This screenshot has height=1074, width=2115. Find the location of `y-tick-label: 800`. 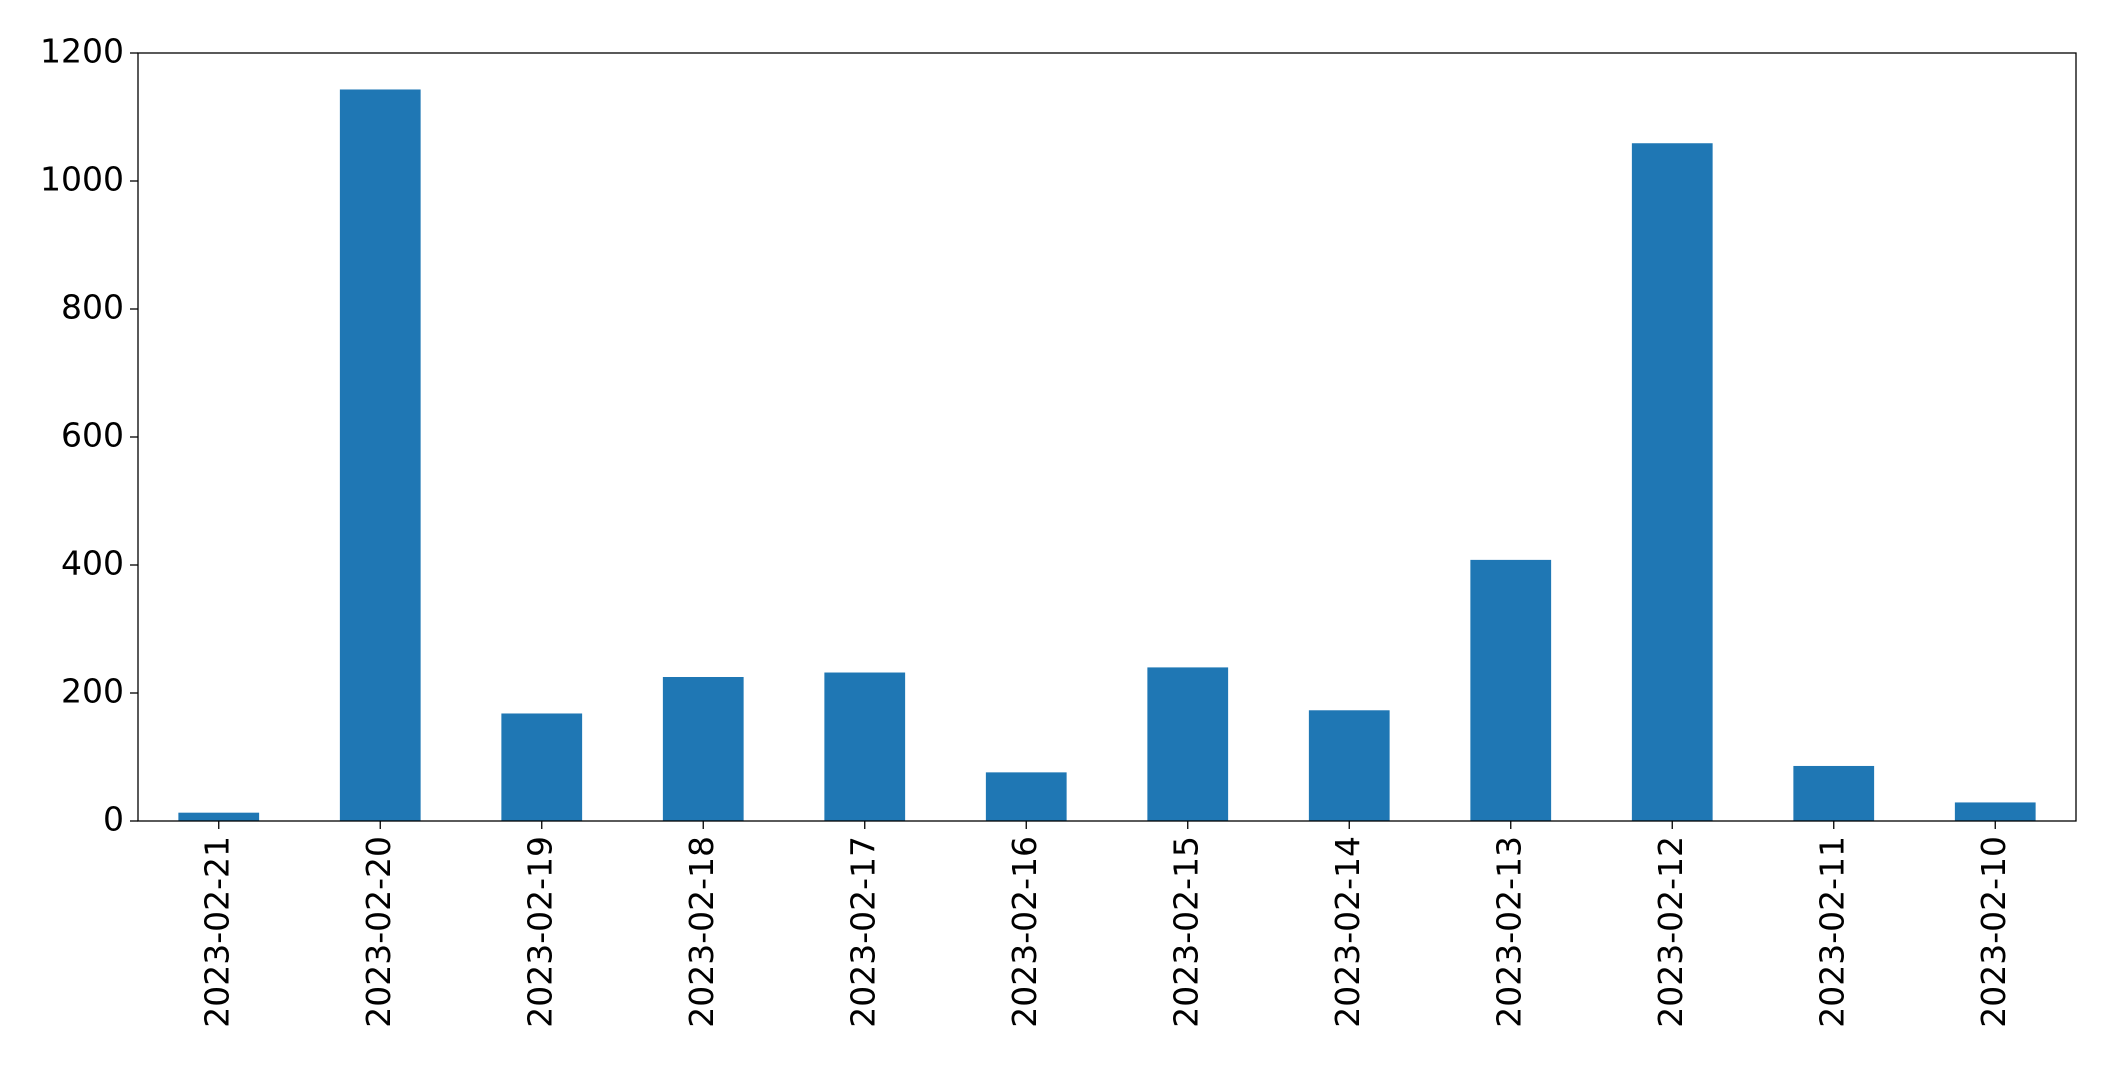

y-tick-label: 800 is located at coordinates (92, 307).